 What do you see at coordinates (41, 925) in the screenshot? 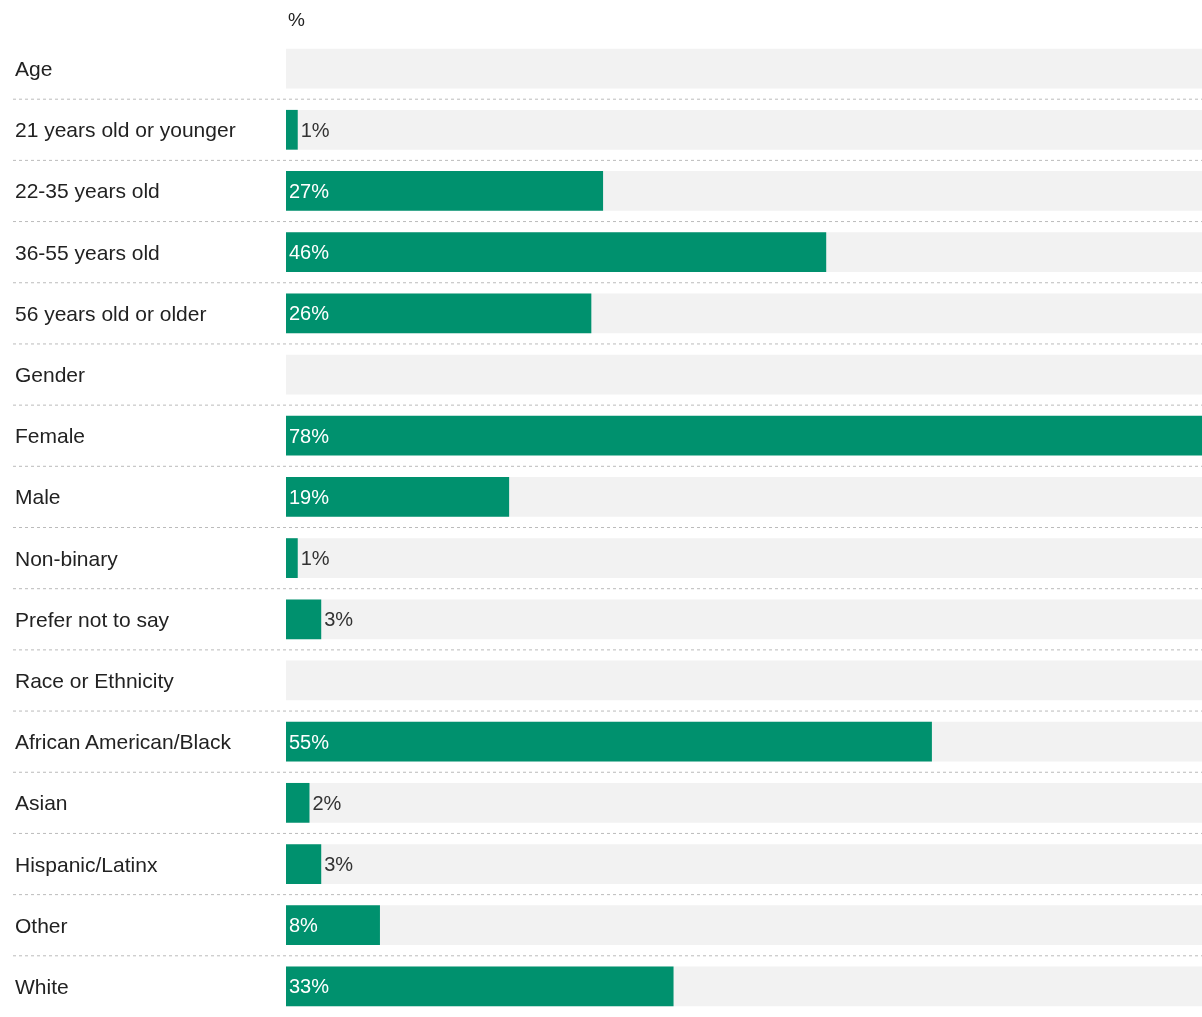
I see `y-tick-label: Other` at bounding box center [41, 925].